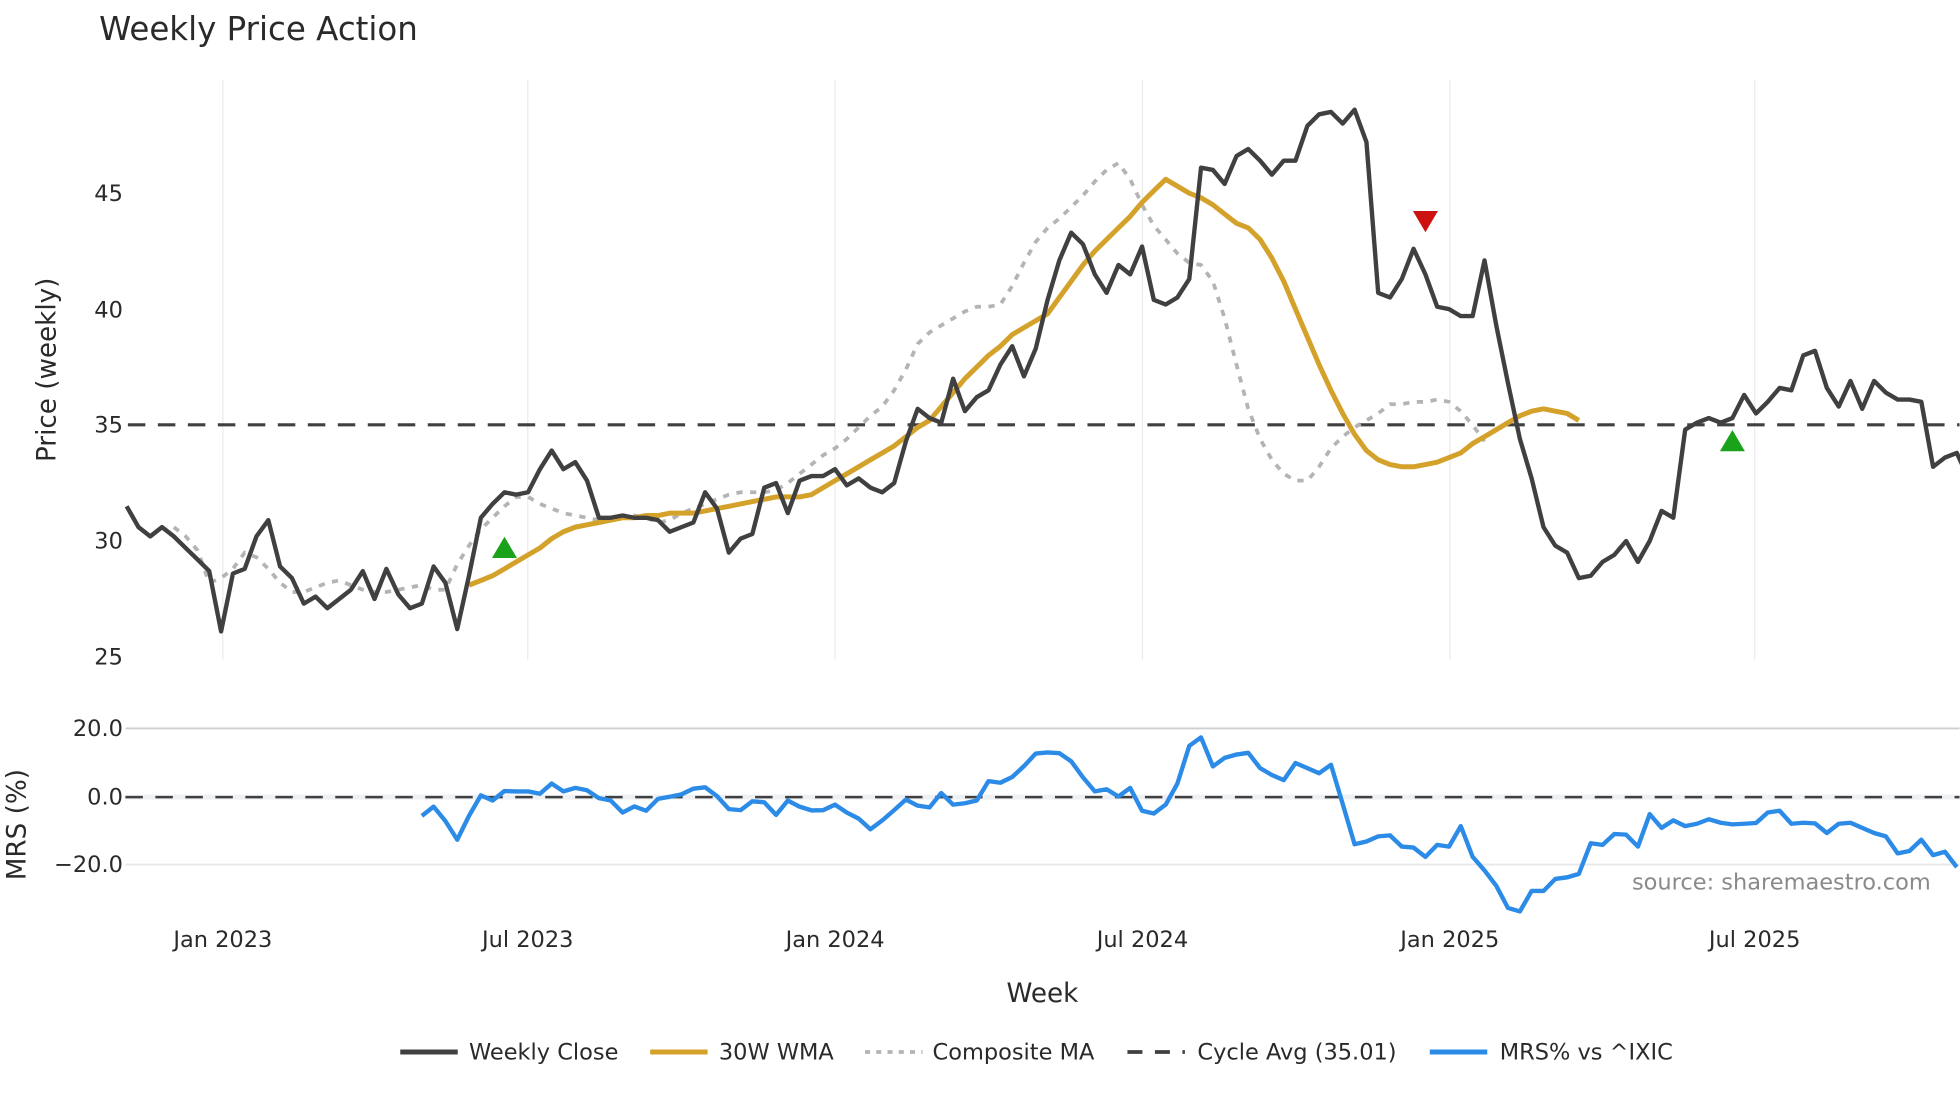 This screenshot has width=1960, height=1102. What do you see at coordinates (1753, 940) in the screenshot?
I see `x-tick-jul-2025: Jul 2025` at bounding box center [1753, 940].